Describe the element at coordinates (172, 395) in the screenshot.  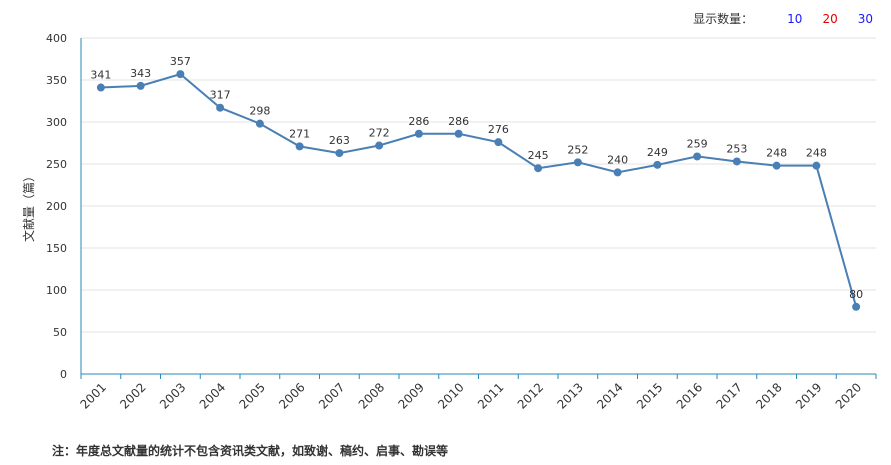
I see `x-tick-label: 2003` at that location.